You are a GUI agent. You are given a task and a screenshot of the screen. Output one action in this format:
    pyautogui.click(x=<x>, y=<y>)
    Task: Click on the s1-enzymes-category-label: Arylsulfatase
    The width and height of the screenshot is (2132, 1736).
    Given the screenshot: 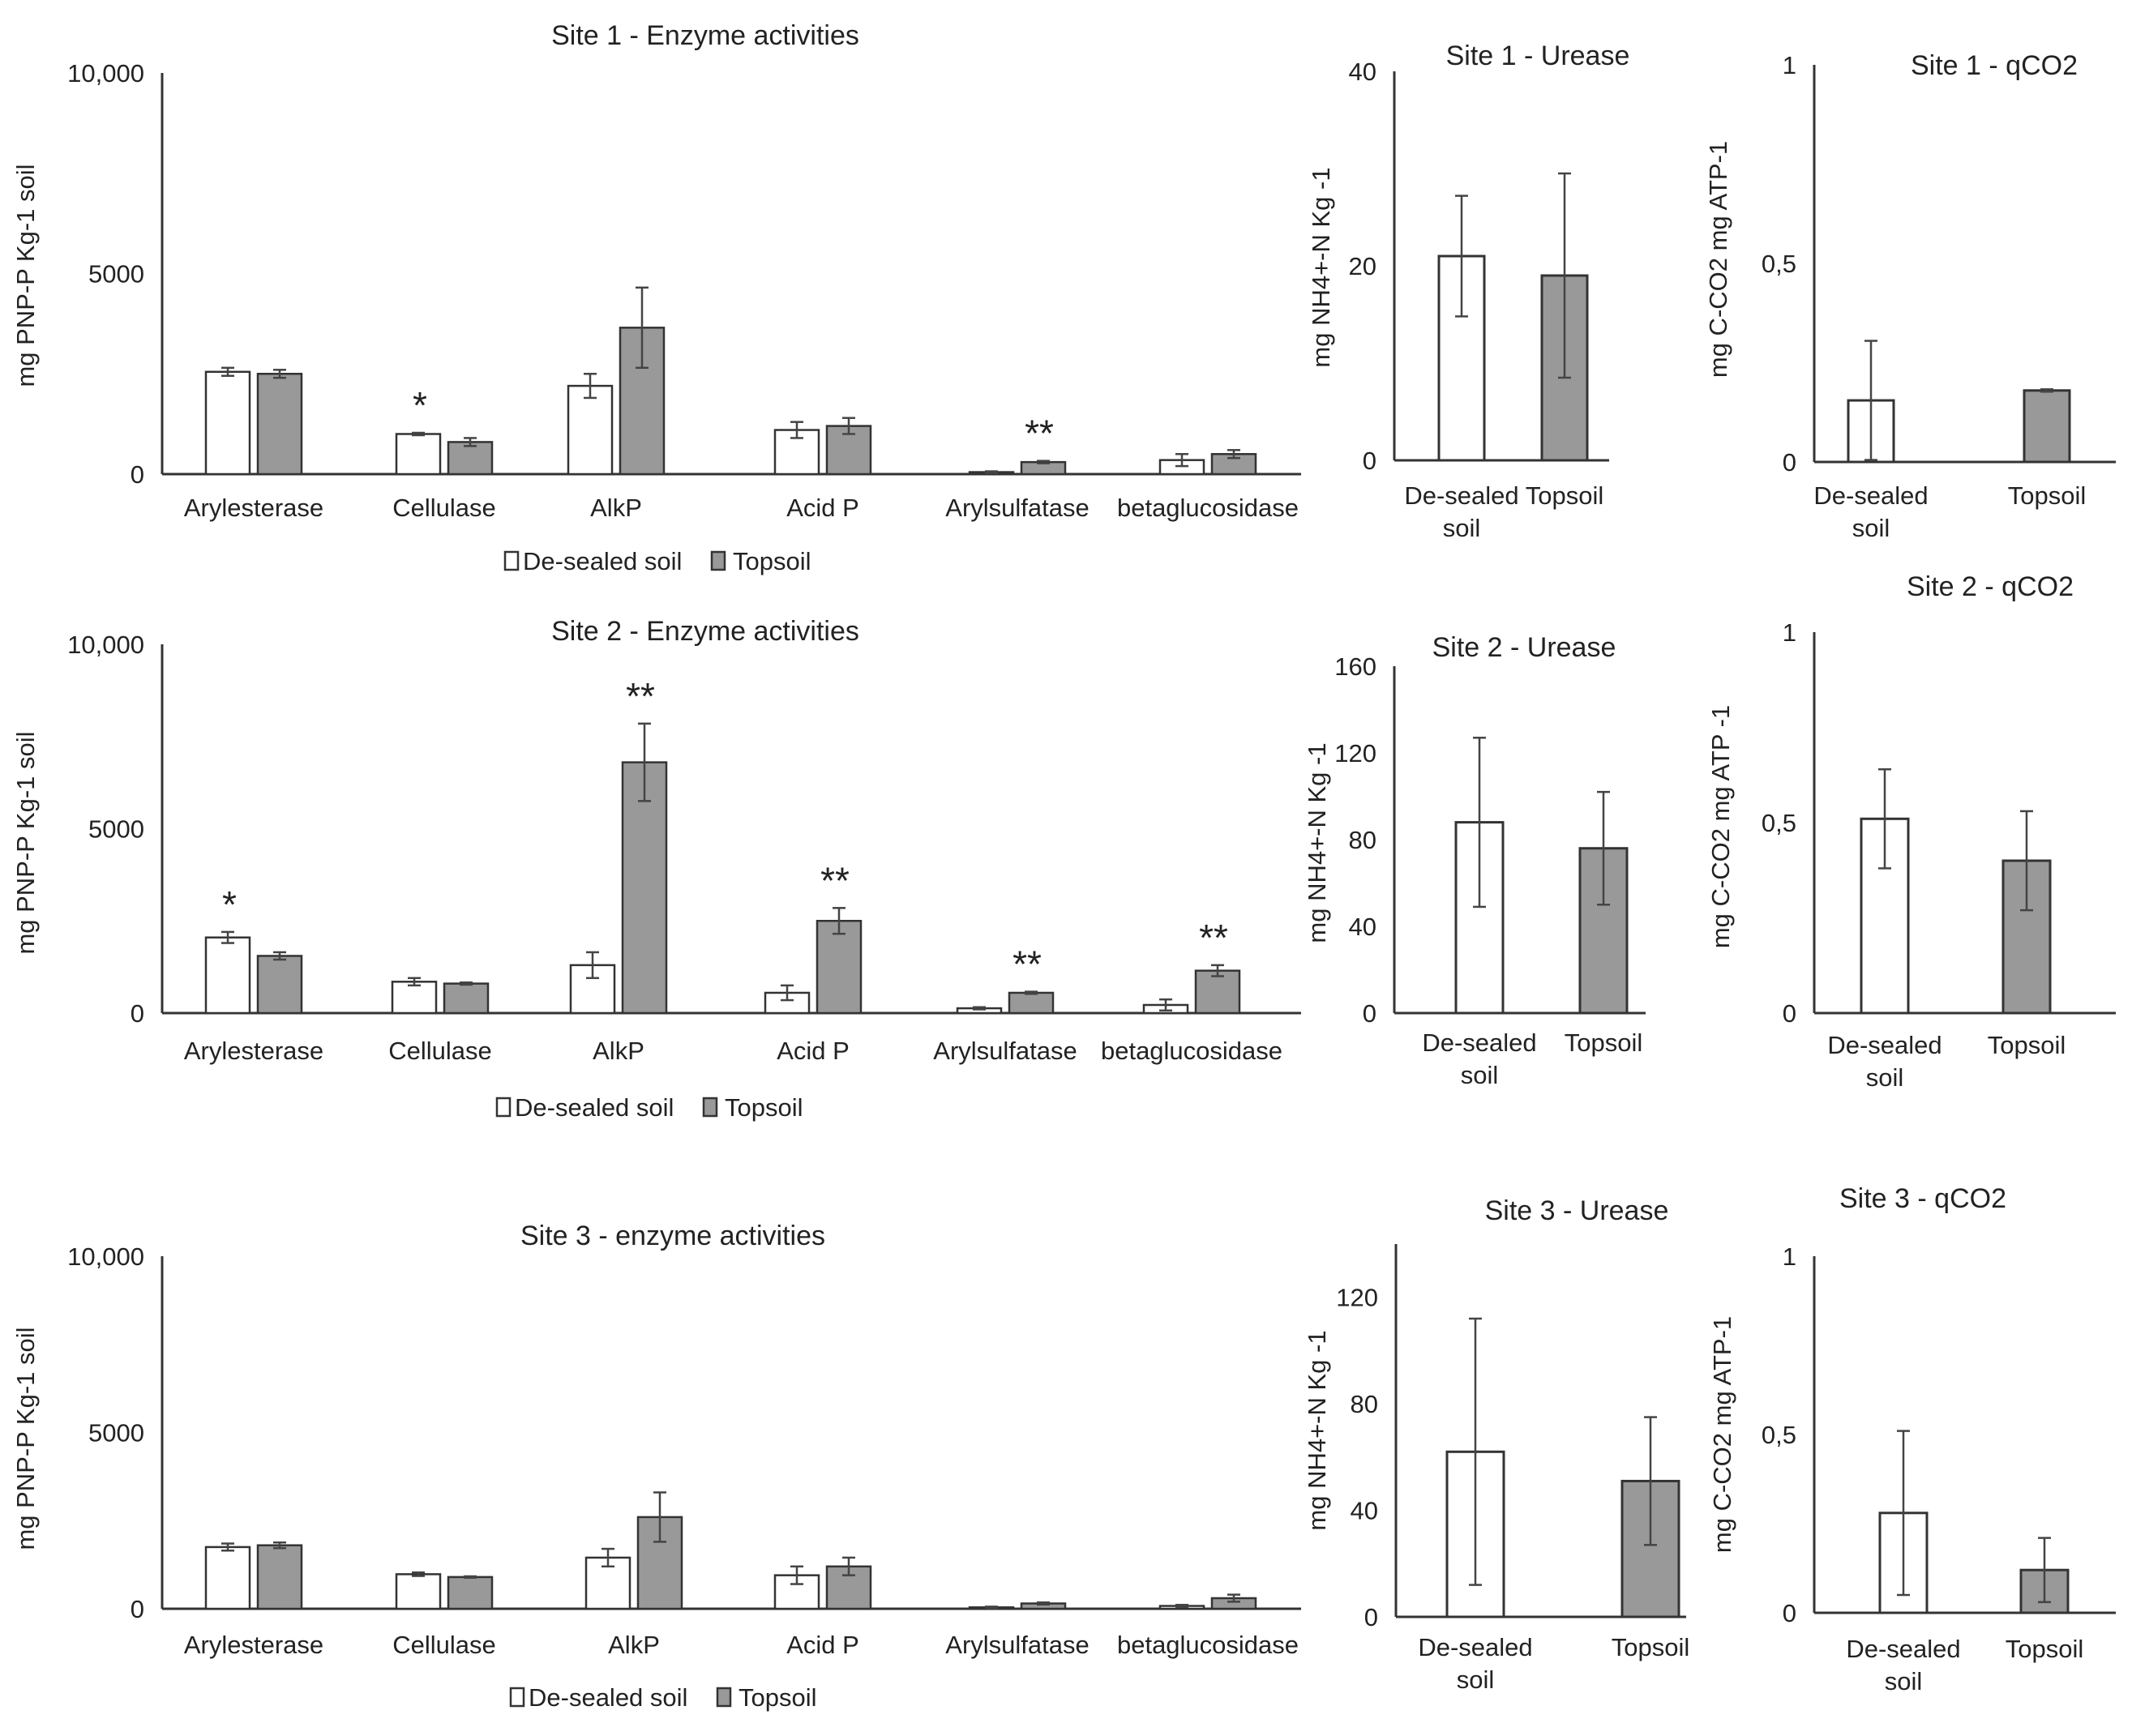 What is the action you would take?
    pyautogui.click(x=1017, y=508)
    